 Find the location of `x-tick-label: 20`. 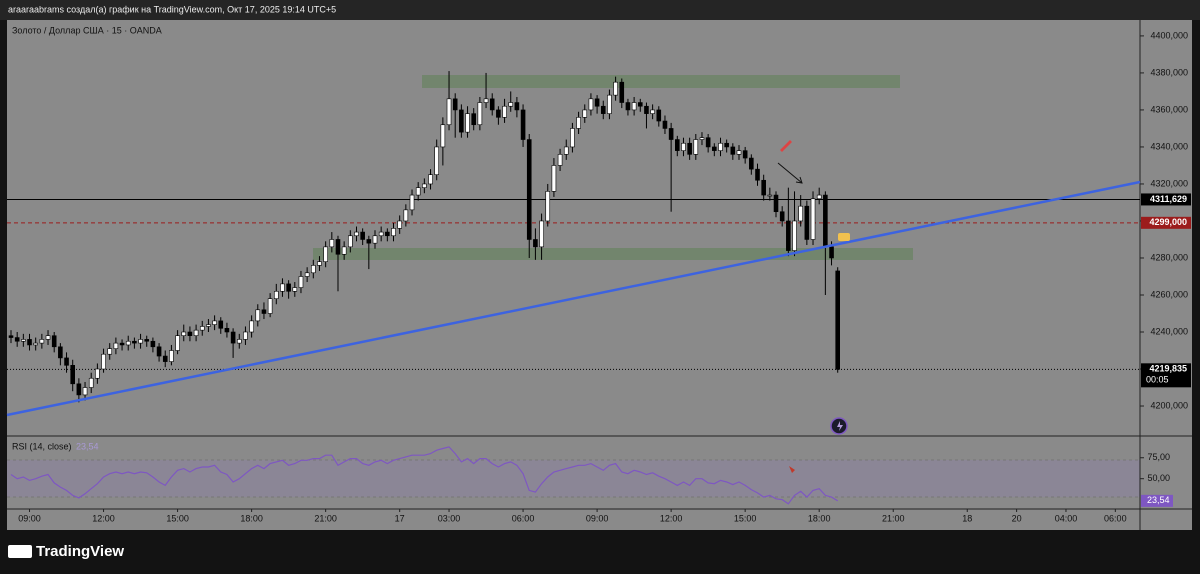

x-tick-label: 20 is located at coordinates (1017, 518).